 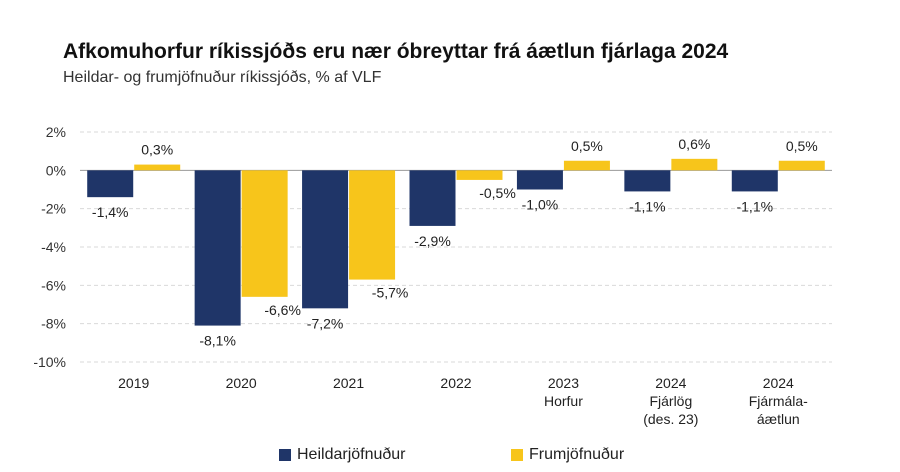 What do you see at coordinates (390, 293) in the screenshot?
I see `data-label-series-2: -5,7%` at bounding box center [390, 293].